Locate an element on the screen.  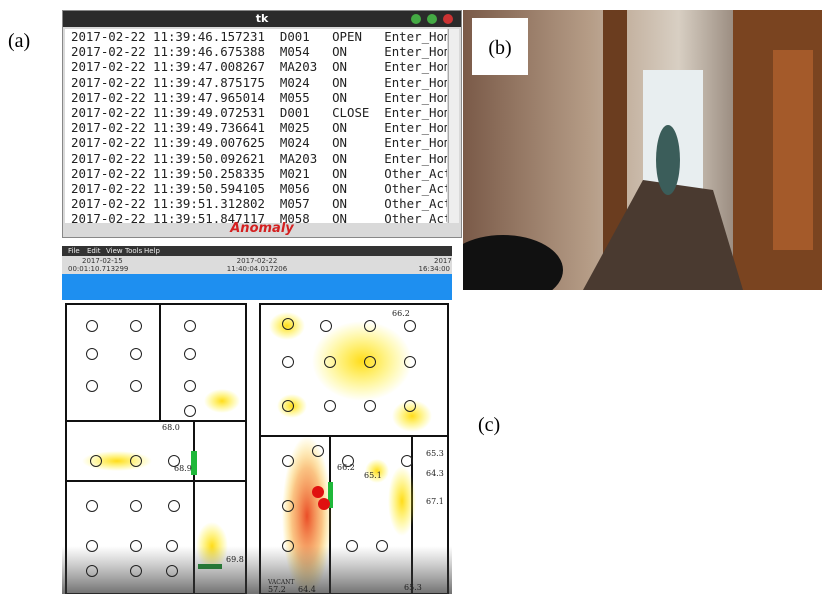
log-field: 2017-02-22 11:39:47.965014 is located at coordinates (168, 97).